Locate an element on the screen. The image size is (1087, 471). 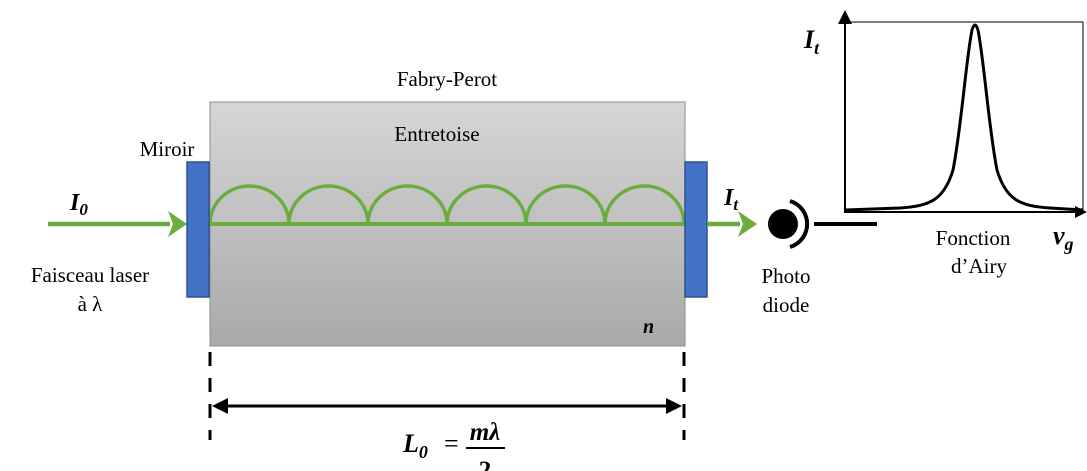
photodiode-icon is located at coordinates (822, 224).